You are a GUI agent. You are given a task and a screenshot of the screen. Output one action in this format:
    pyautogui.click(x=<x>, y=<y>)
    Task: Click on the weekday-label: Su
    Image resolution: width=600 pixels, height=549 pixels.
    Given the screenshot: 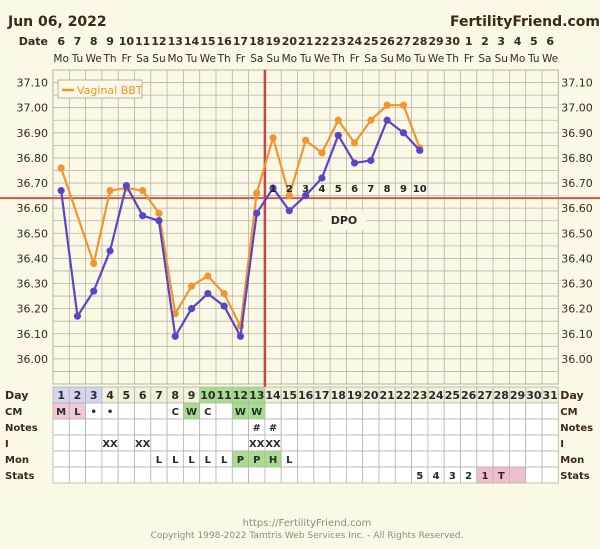 What is the action you would take?
    pyautogui.click(x=272, y=59)
    